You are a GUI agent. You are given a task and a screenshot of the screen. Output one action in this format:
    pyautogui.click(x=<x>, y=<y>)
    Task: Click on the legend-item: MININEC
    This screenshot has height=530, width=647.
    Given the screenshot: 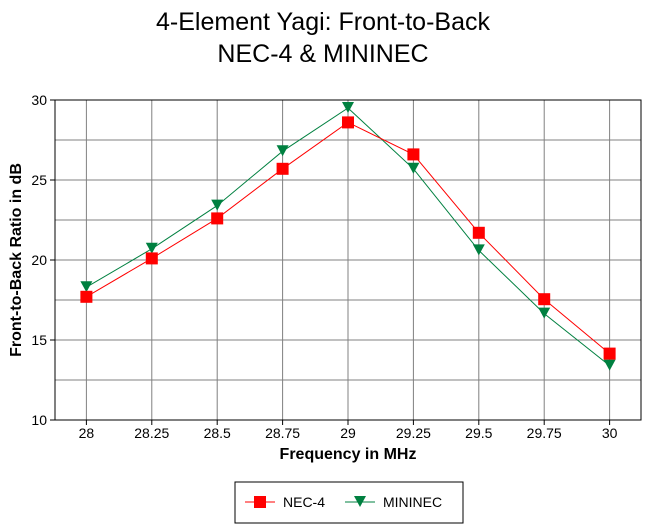 What is the action you would take?
    pyautogui.click(x=393, y=502)
    